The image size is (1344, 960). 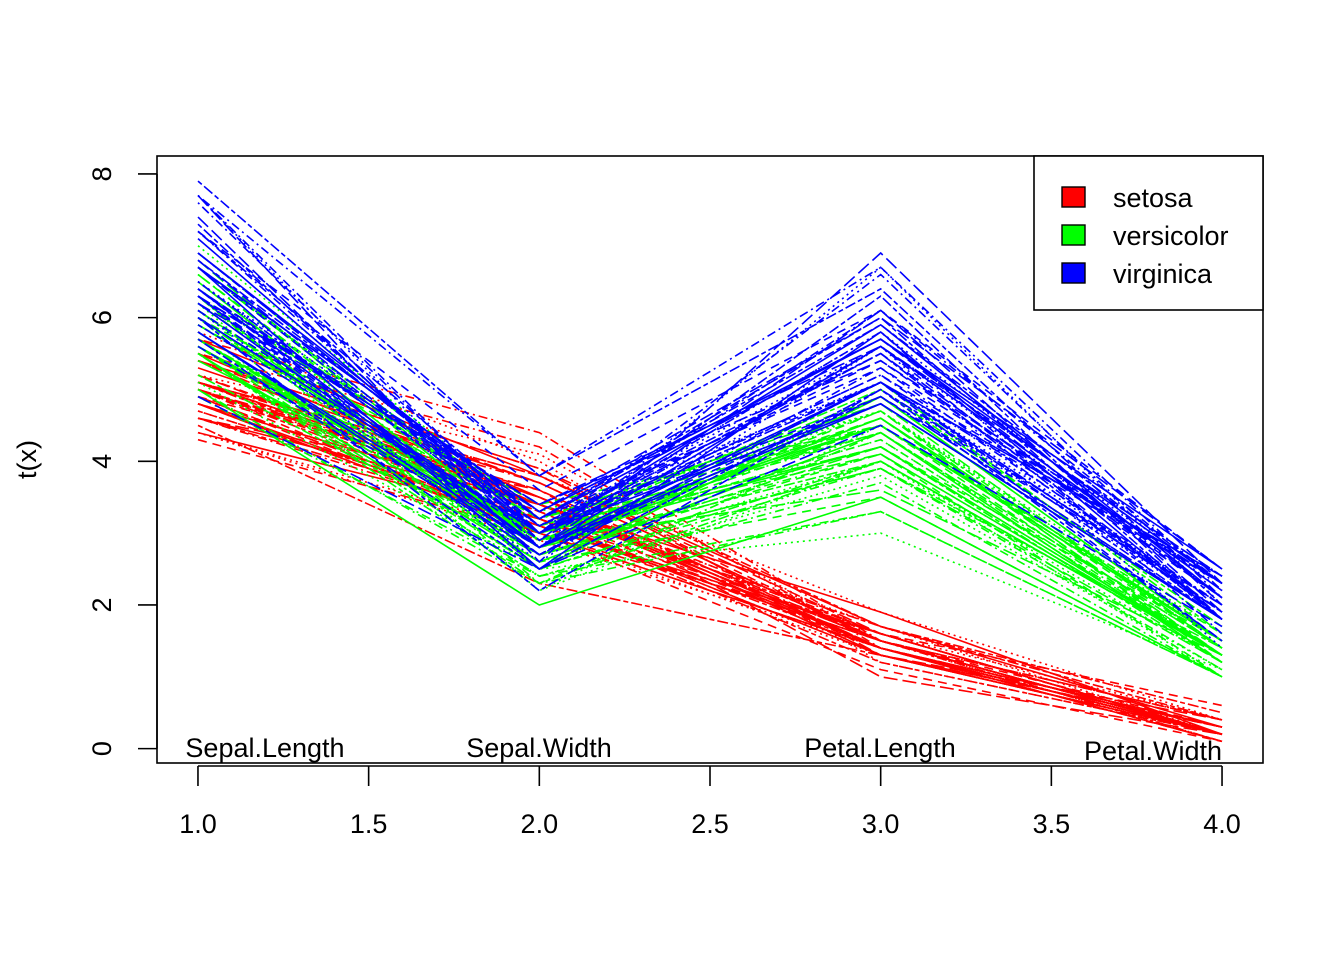 I want to click on y-tick-label: 8, so click(x=102, y=173).